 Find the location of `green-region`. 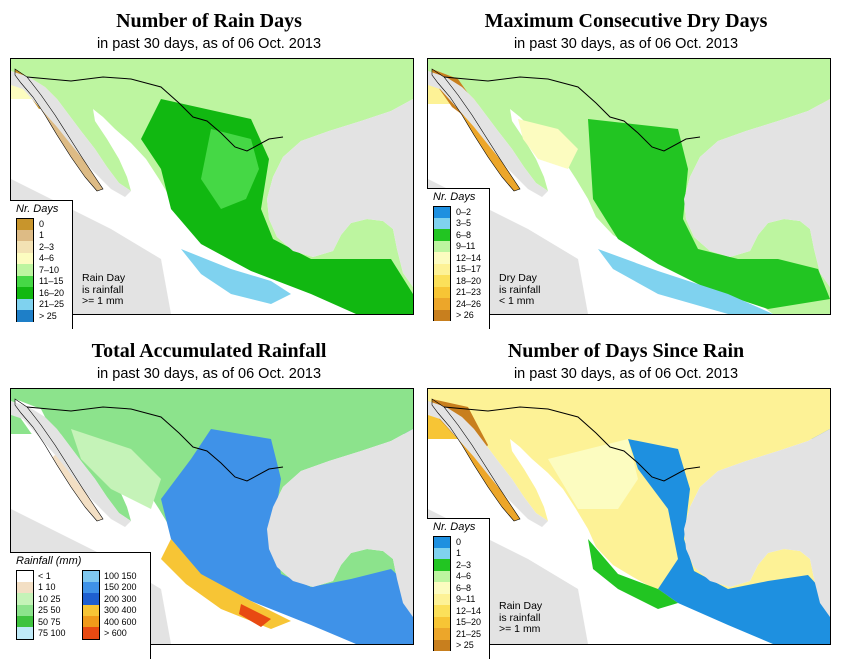

green-region is located at coordinates (633, 574).